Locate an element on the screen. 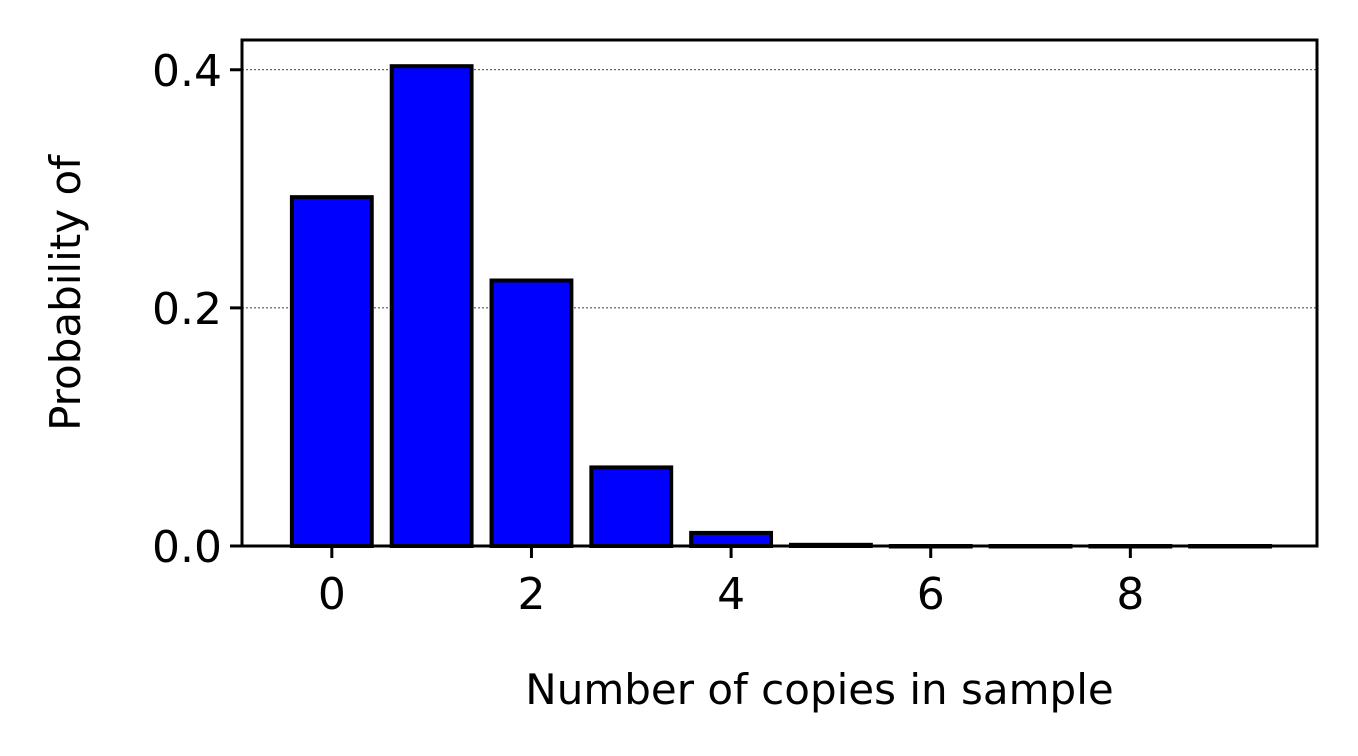 The height and width of the screenshot is (756, 1358). y-tick-label: 0.0 is located at coordinates (187, 547).